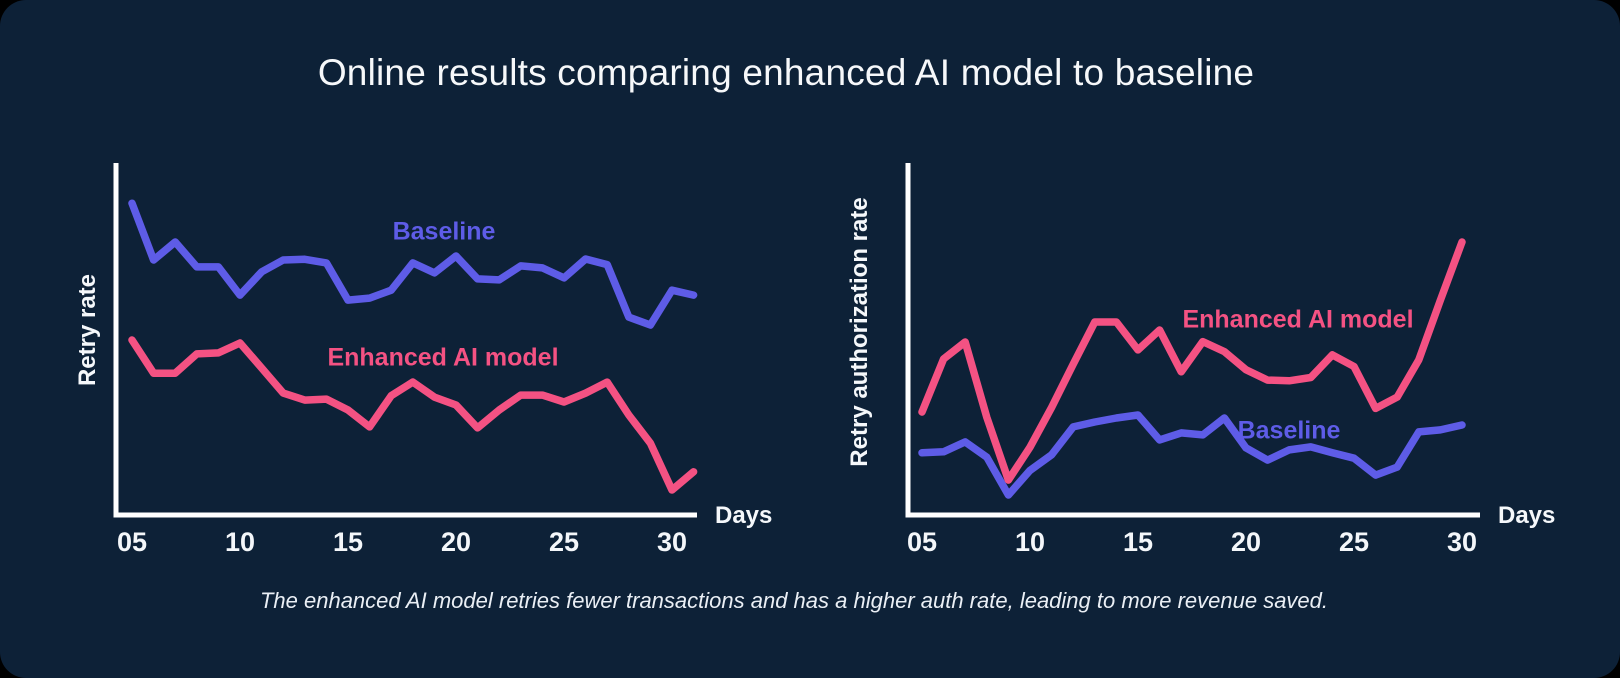 Image resolution: width=1620 pixels, height=678 pixels. Describe the element at coordinates (1138, 542) in the screenshot. I see `right-x-tick-15: 15` at that location.